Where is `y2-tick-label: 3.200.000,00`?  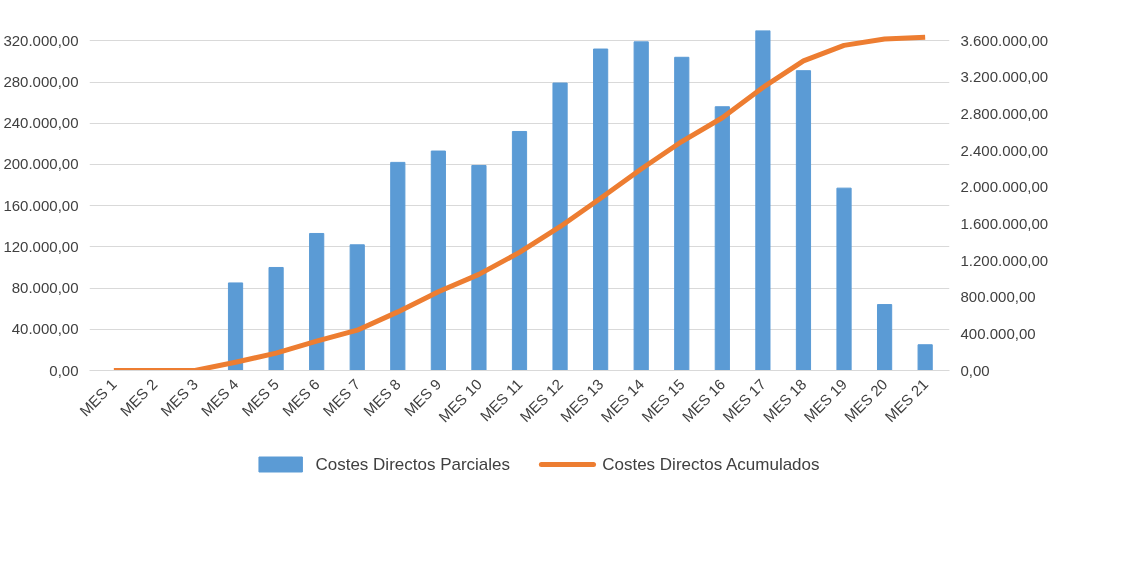 y2-tick-label: 3.200.000,00 is located at coordinates (1004, 77).